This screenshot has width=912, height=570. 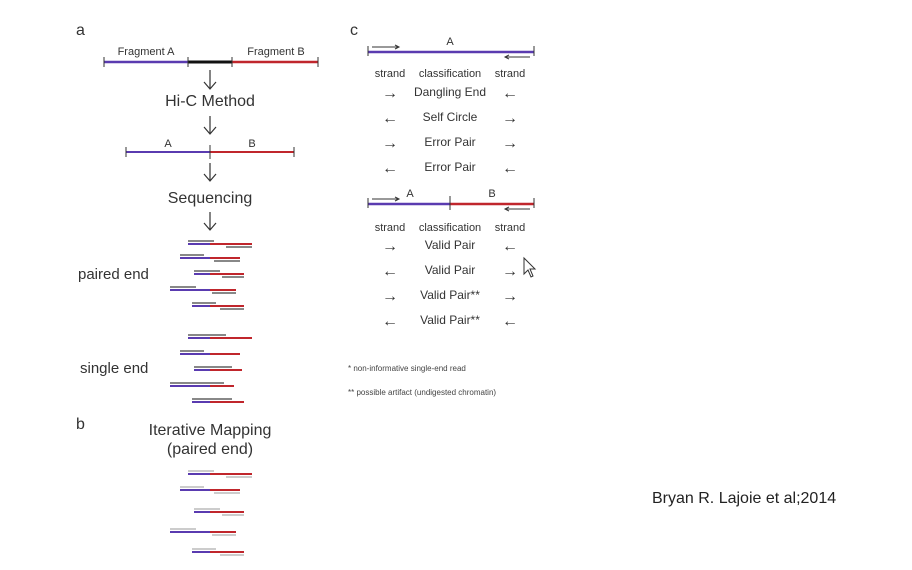 I want to click on iterative-mapping-reads, so click(x=211, y=513).